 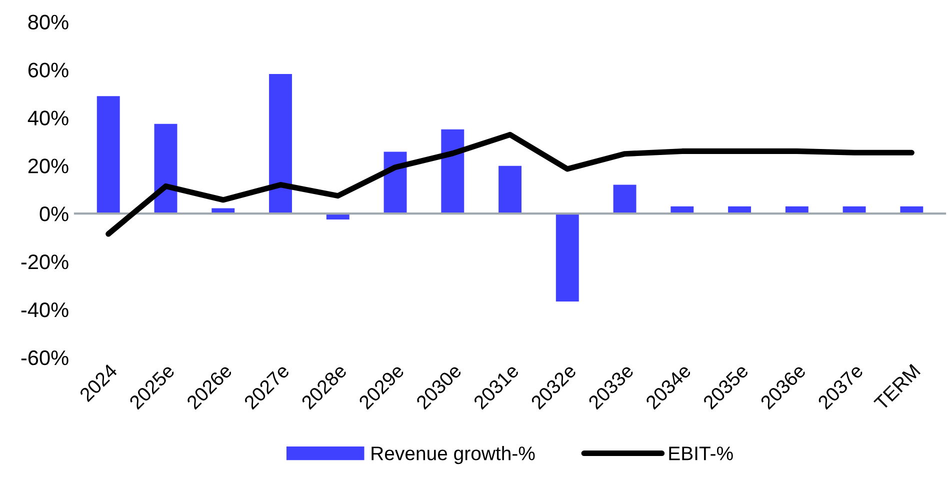 What do you see at coordinates (48, 22) in the screenshot?
I see `y-tick-label: 80%` at bounding box center [48, 22].